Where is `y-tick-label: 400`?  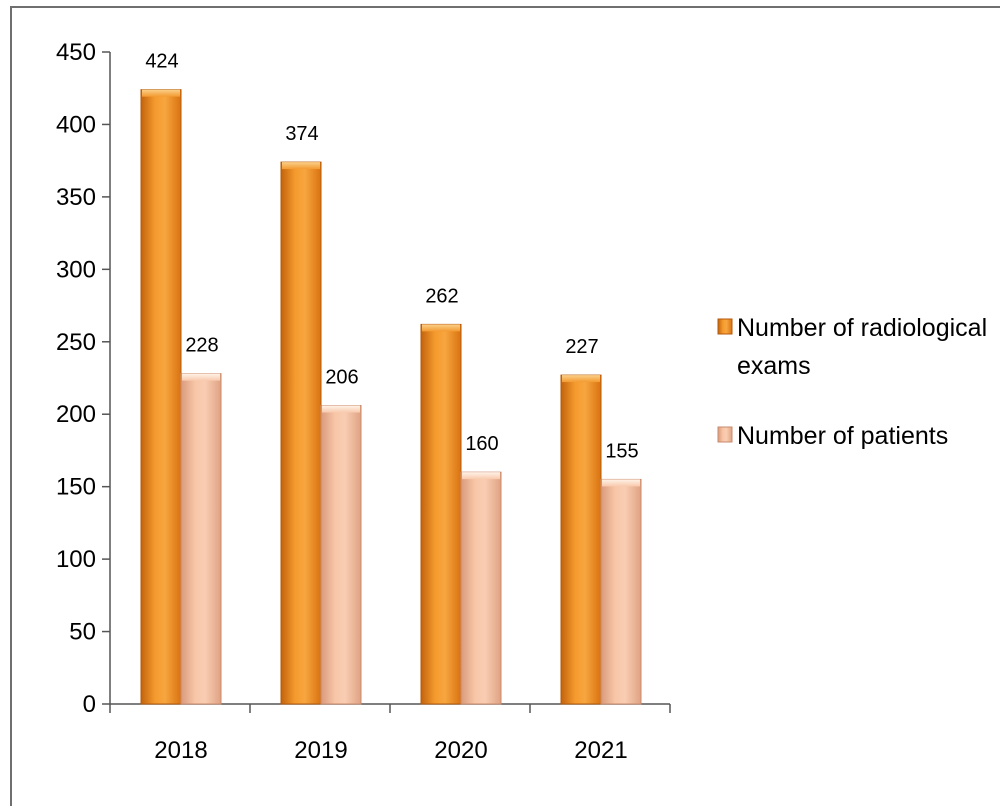 y-tick-label: 400 is located at coordinates (76, 124).